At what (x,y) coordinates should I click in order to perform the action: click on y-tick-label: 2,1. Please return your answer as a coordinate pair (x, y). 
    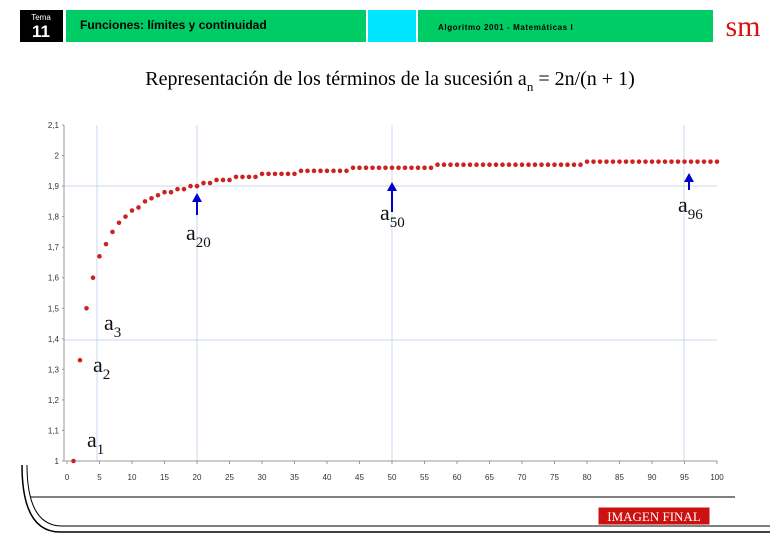
    Looking at the image, I should click on (54, 125).